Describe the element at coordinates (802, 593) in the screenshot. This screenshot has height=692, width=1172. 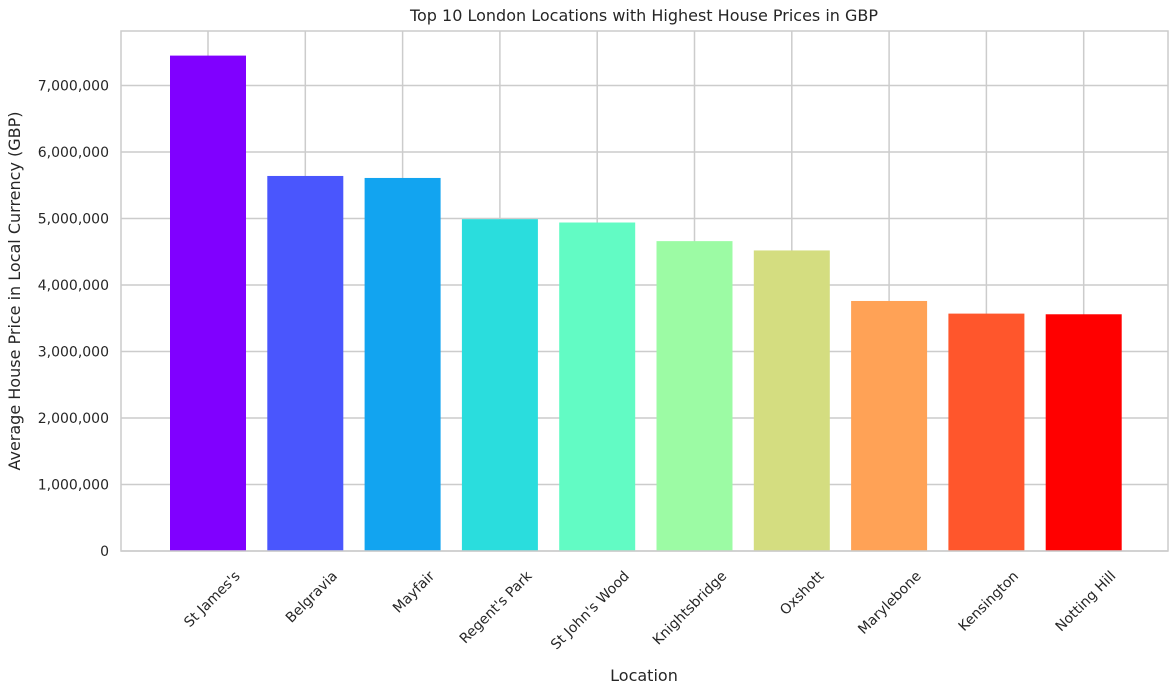
I see `x-tick-label: Oxshott` at that location.